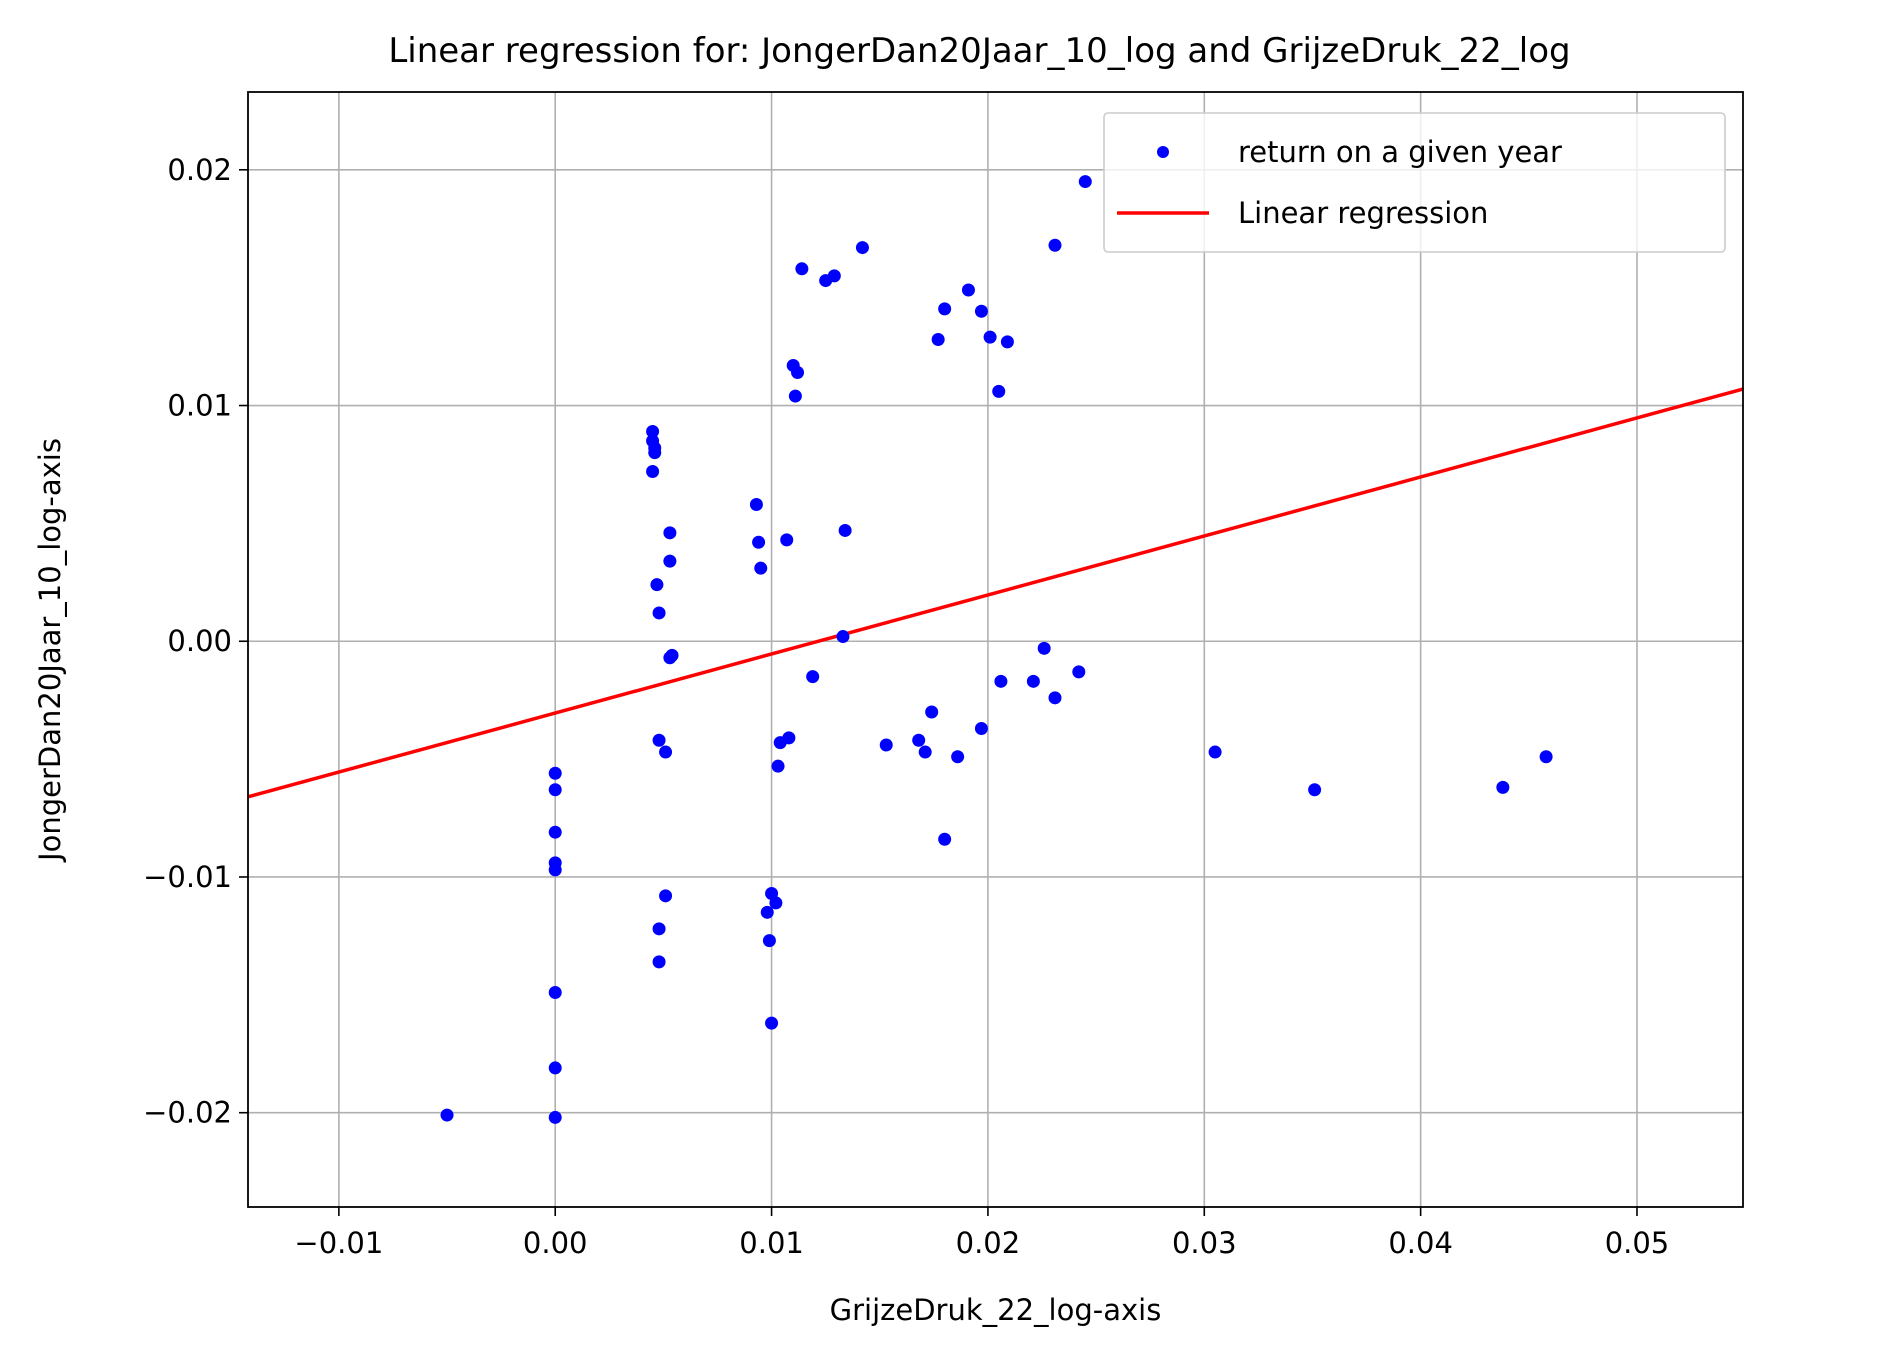 The height and width of the screenshot is (1362, 1889). I want to click on legend: return on a given year Linear regression, so click(1414, 182).